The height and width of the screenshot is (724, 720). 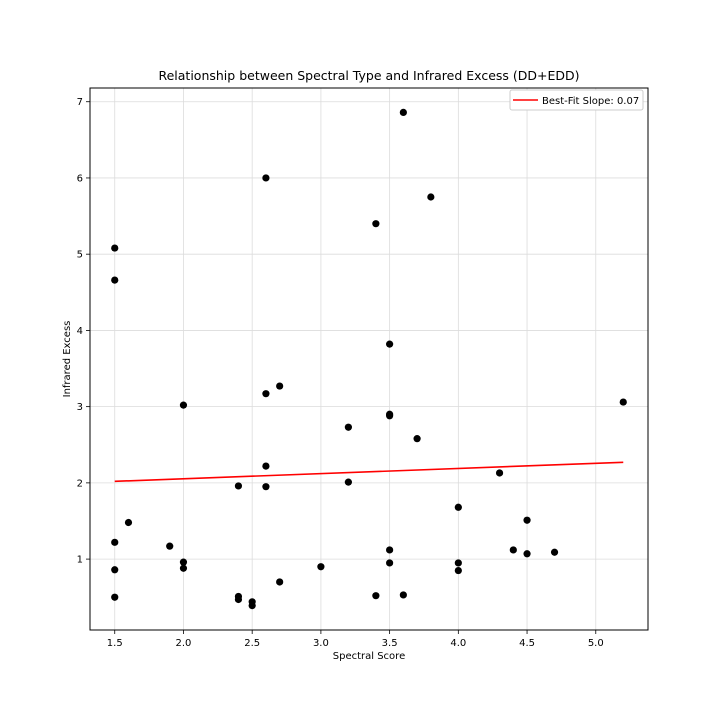 What do you see at coordinates (252, 643) in the screenshot?
I see `x-tick-label: 2.5` at bounding box center [252, 643].